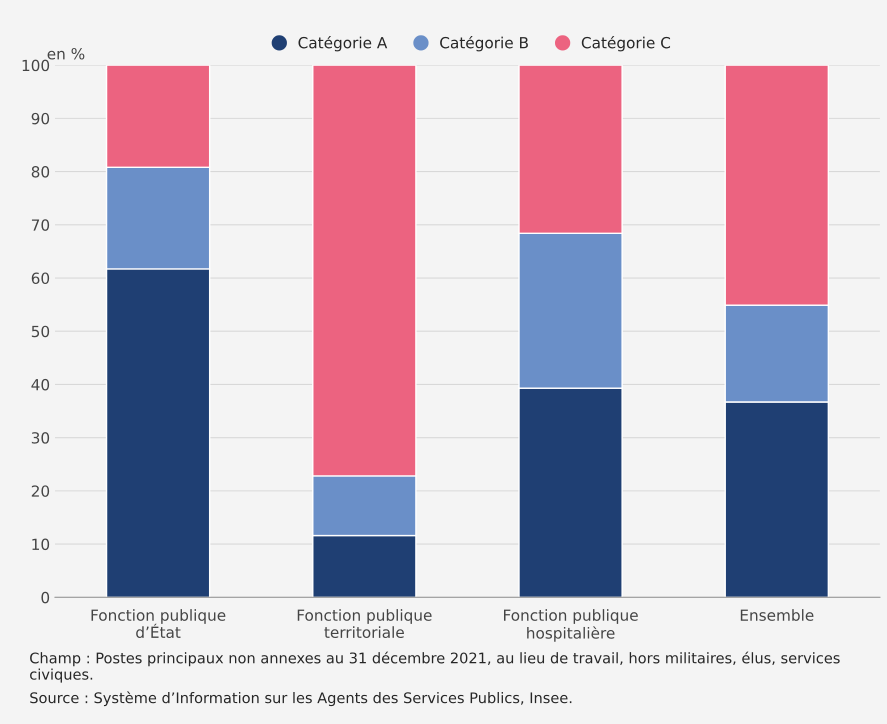 This screenshot has width=887, height=724. I want to click on y-tick-label: 10, so click(41, 544).